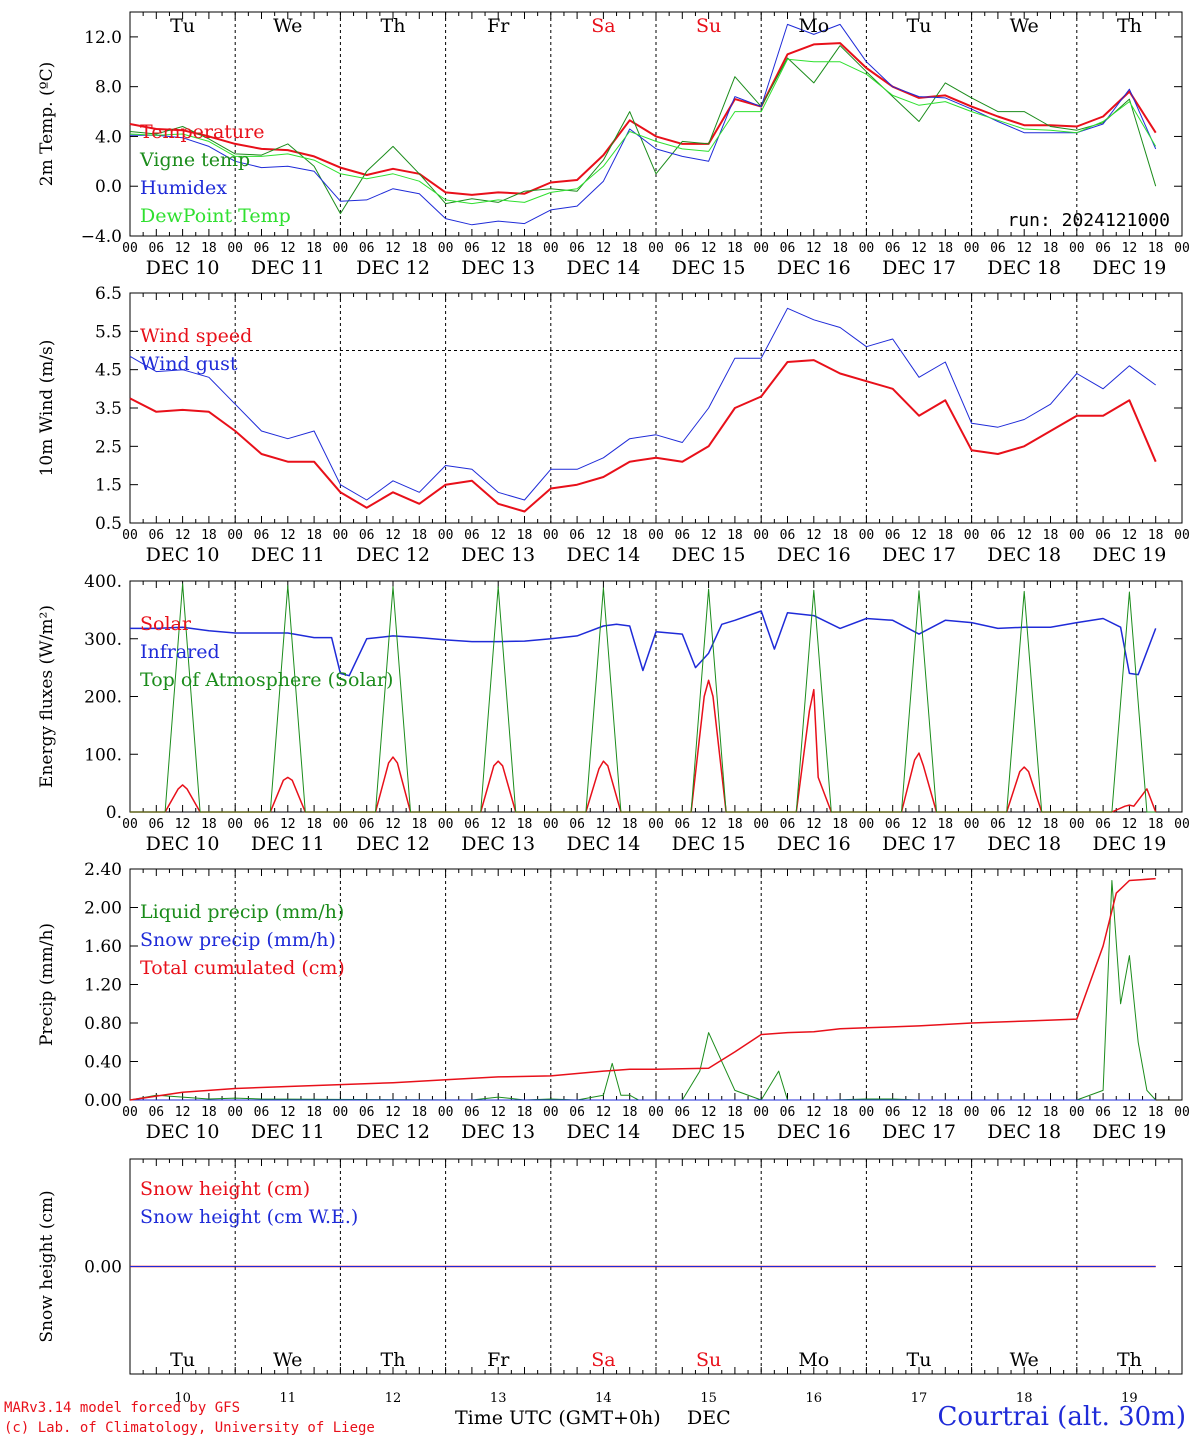  What do you see at coordinates (103, 870) in the screenshot?
I see `precip-ytick-label: 2.40` at bounding box center [103, 870].